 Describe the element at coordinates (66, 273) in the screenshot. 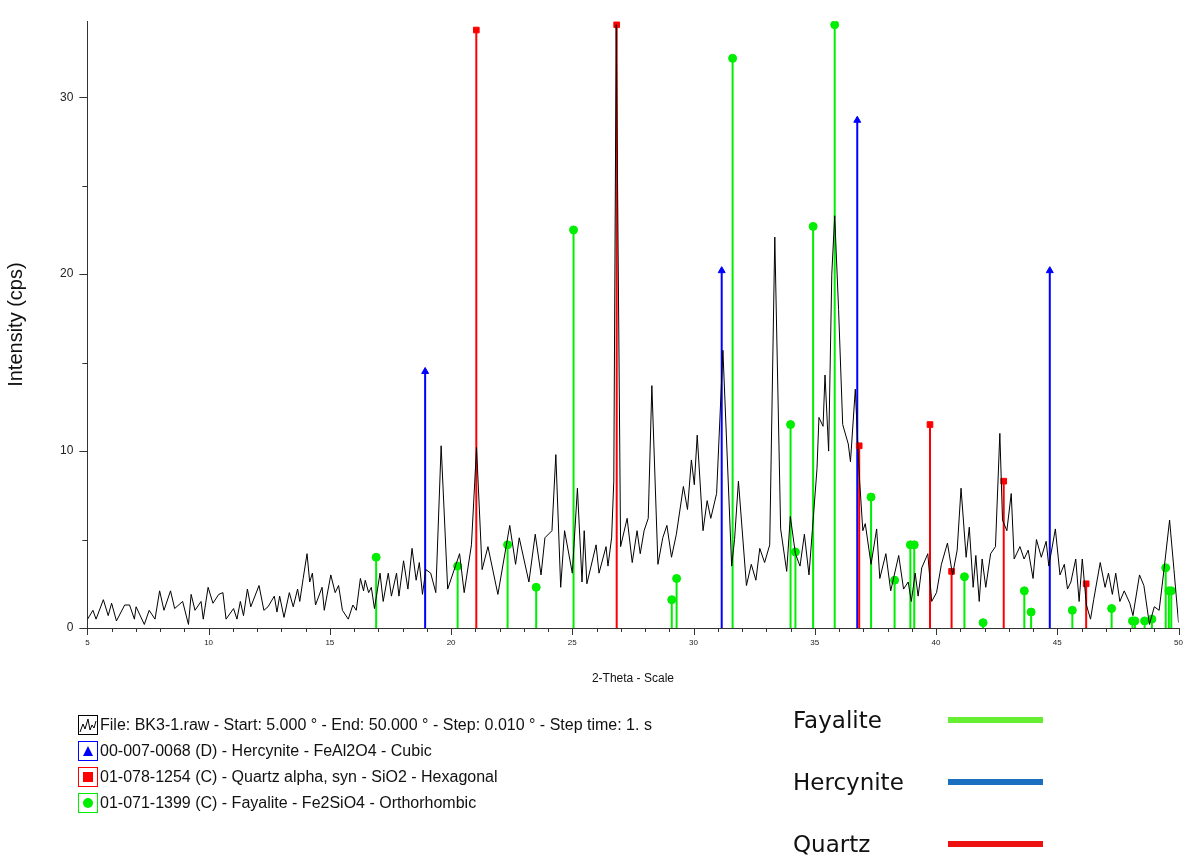

I see `y-tick-label: 20` at that location.